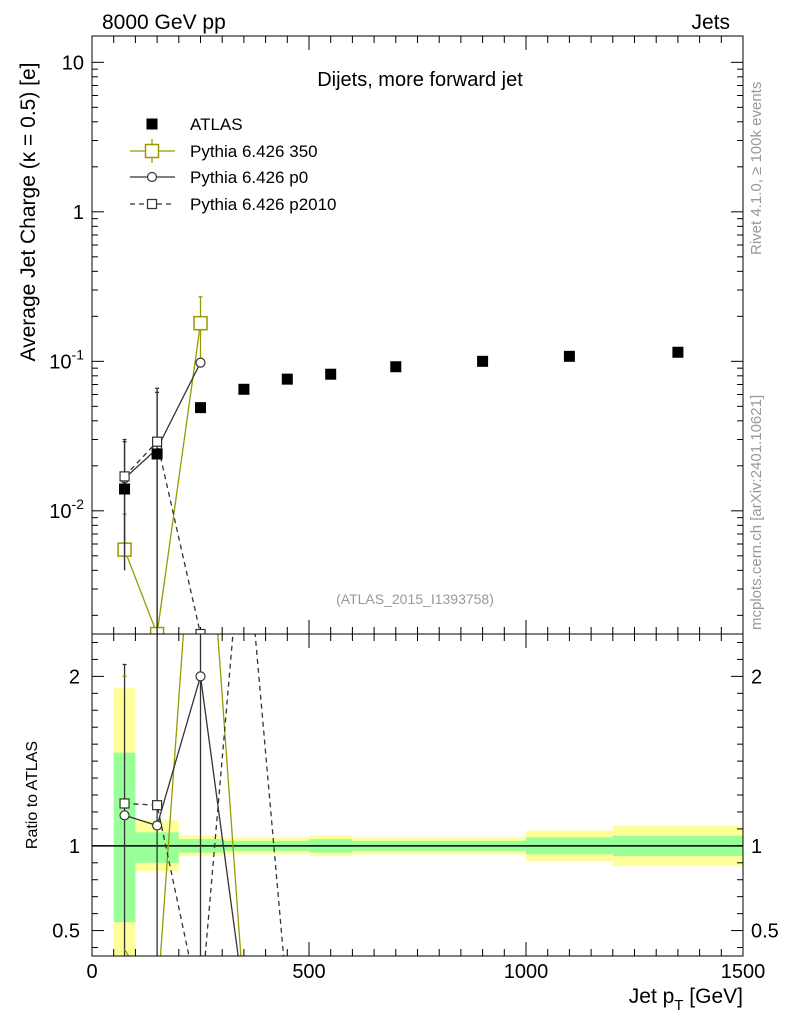 Image resolution: width=786 pixels, height=1024 pixels. Describe the element at coordinates (163, 420) in the screenshot. I see `series-2-line` at that location.